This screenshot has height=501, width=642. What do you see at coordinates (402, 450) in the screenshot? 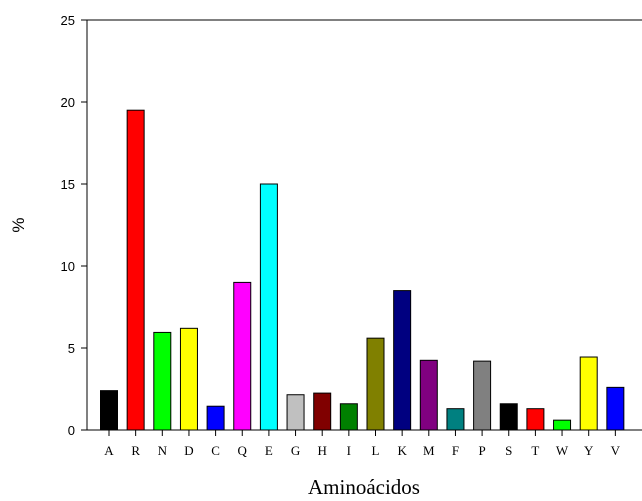
I see `x-tick-label-K: K` at bounding box center [402, 450].